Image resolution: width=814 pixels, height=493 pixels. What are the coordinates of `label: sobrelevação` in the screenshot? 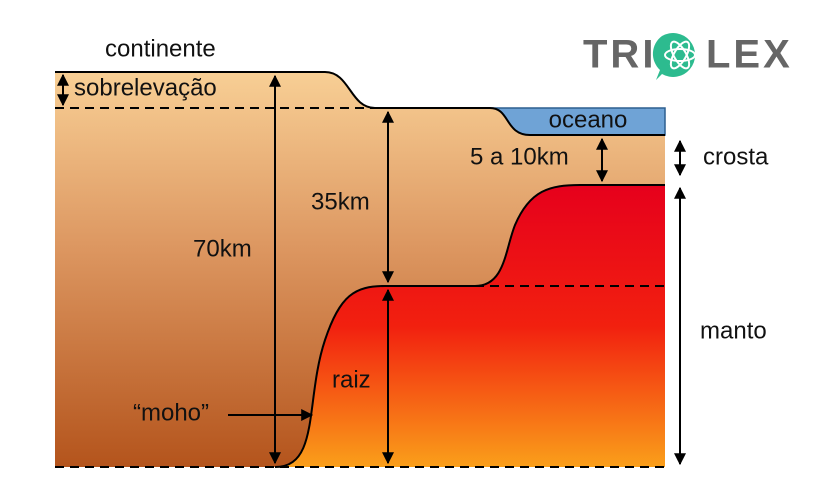 It's located at (145, 87).